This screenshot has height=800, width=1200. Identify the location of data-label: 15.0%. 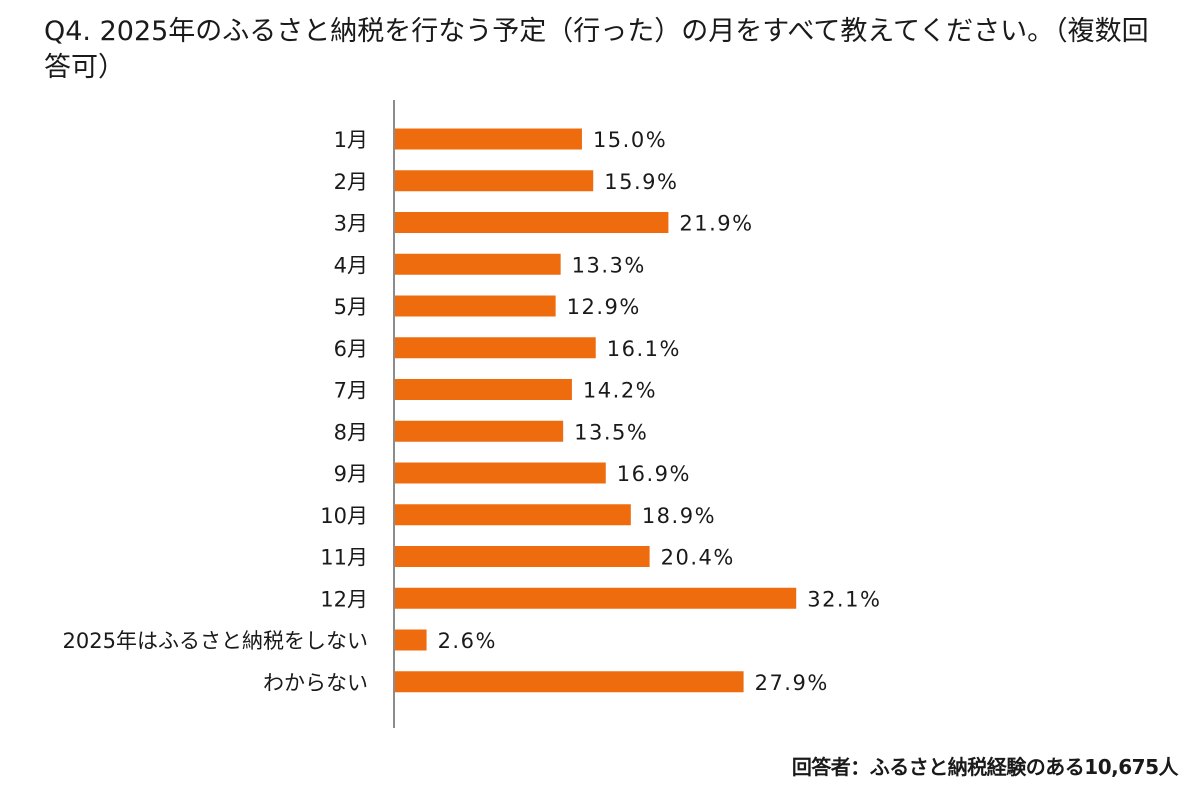
(630, 140).